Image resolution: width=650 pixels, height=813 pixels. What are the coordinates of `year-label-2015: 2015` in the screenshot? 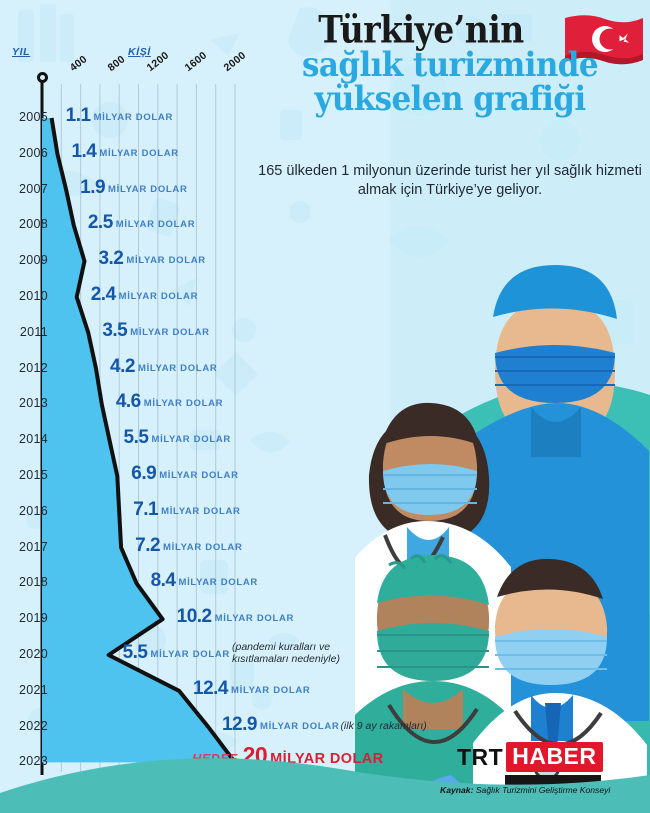 It's located at (33, 475).